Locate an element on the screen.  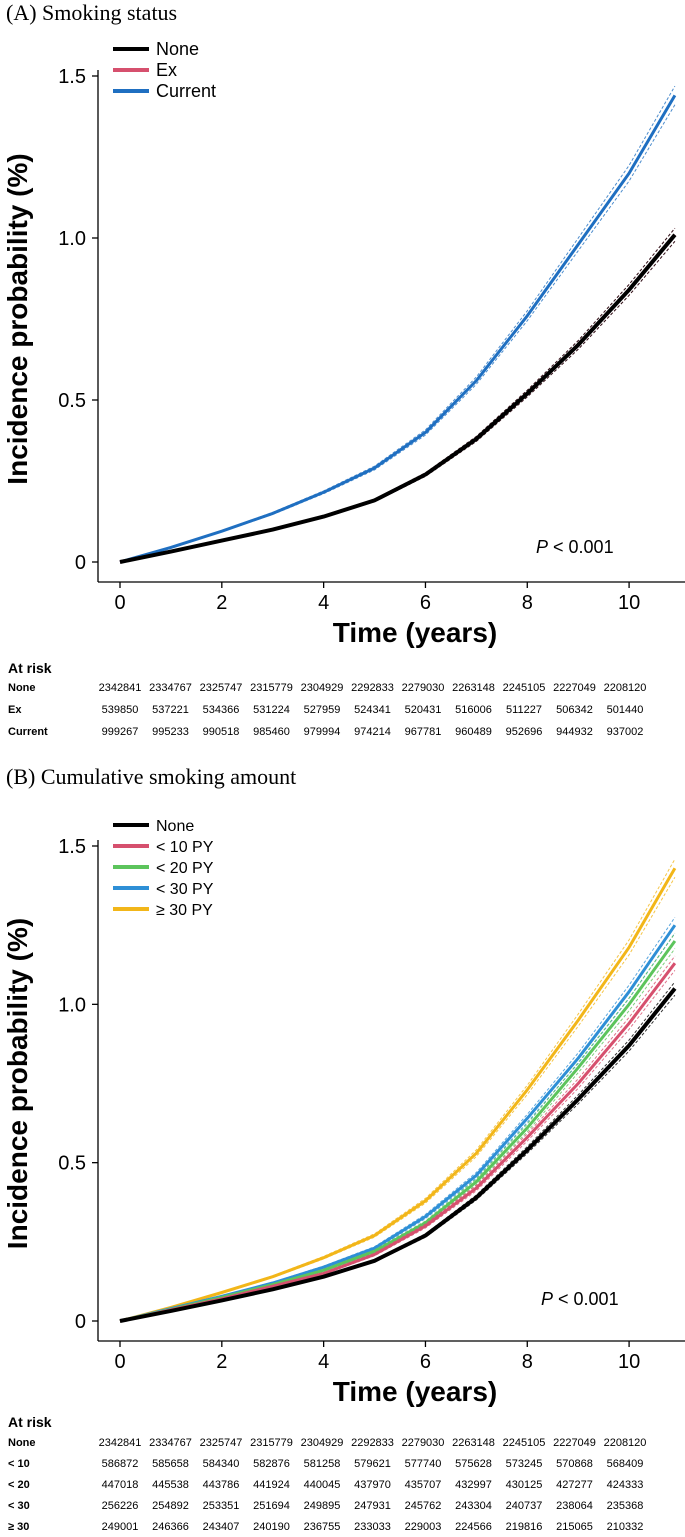
at-risk-value: 990518 is located at coordinates (221, 732).